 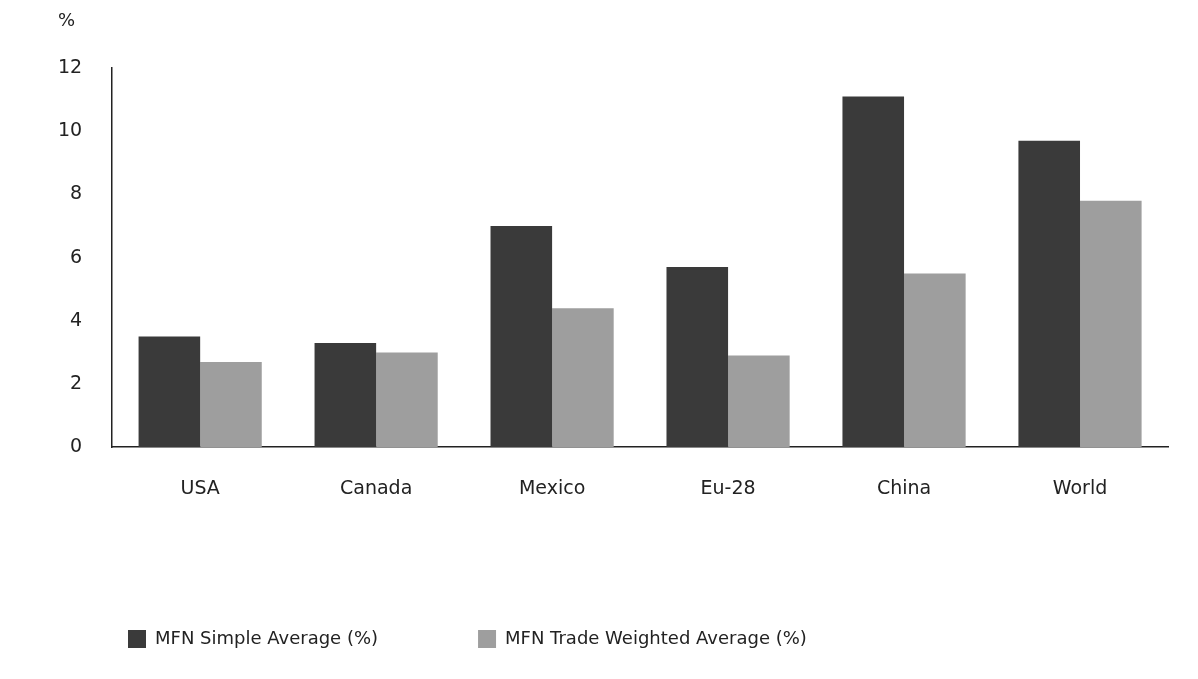 I want to click on y-tick-label: 4, so click(x=76, y=318).